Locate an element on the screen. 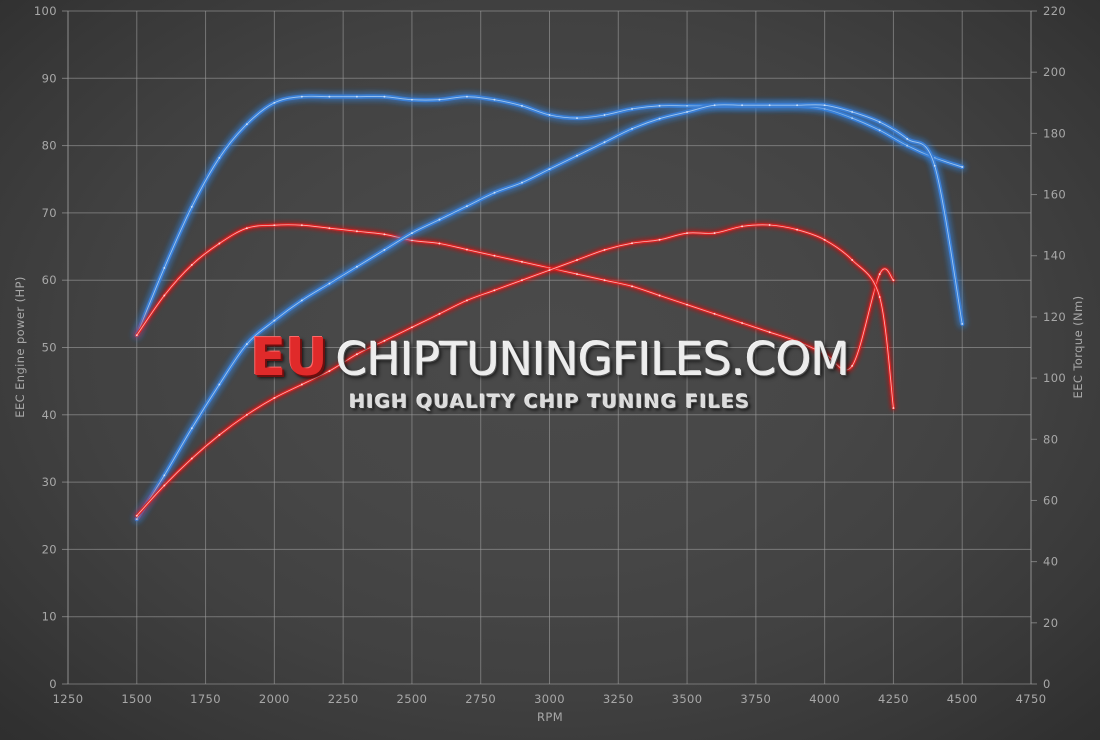 This screenshot has height=740, width=1100. y-tick-label: 30 is located at coordinates (49, 482).